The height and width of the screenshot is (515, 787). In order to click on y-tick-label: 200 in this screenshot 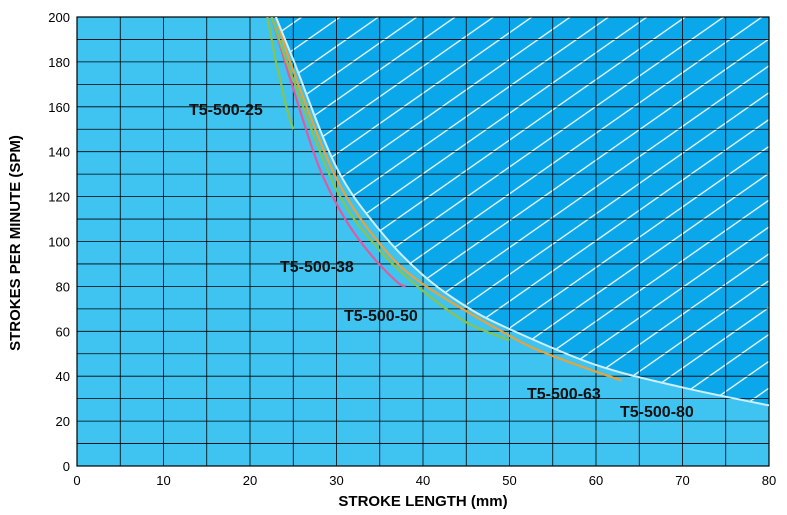, I will do `click(59, 17)`.